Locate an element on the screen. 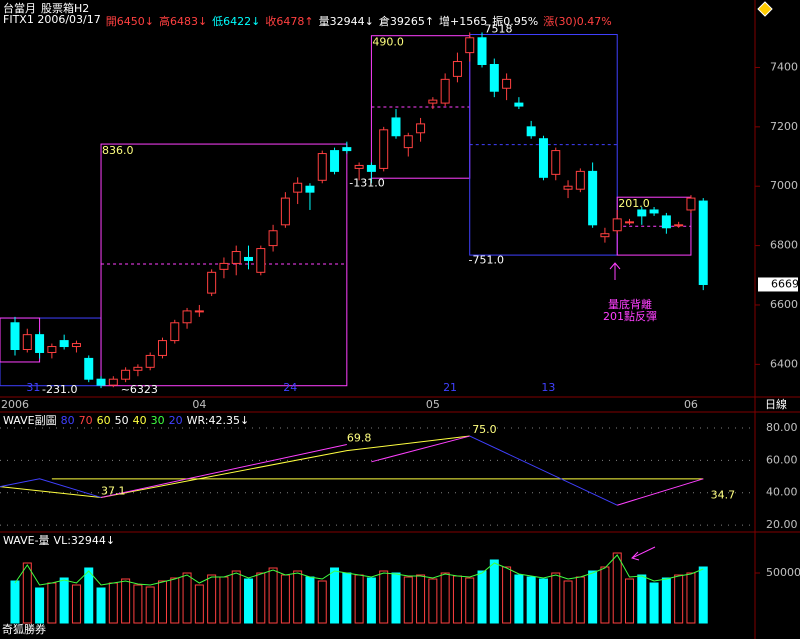 The height and width of the screenshot is (639, 800). legend-item: 80 is located at coordinates (68, 420).